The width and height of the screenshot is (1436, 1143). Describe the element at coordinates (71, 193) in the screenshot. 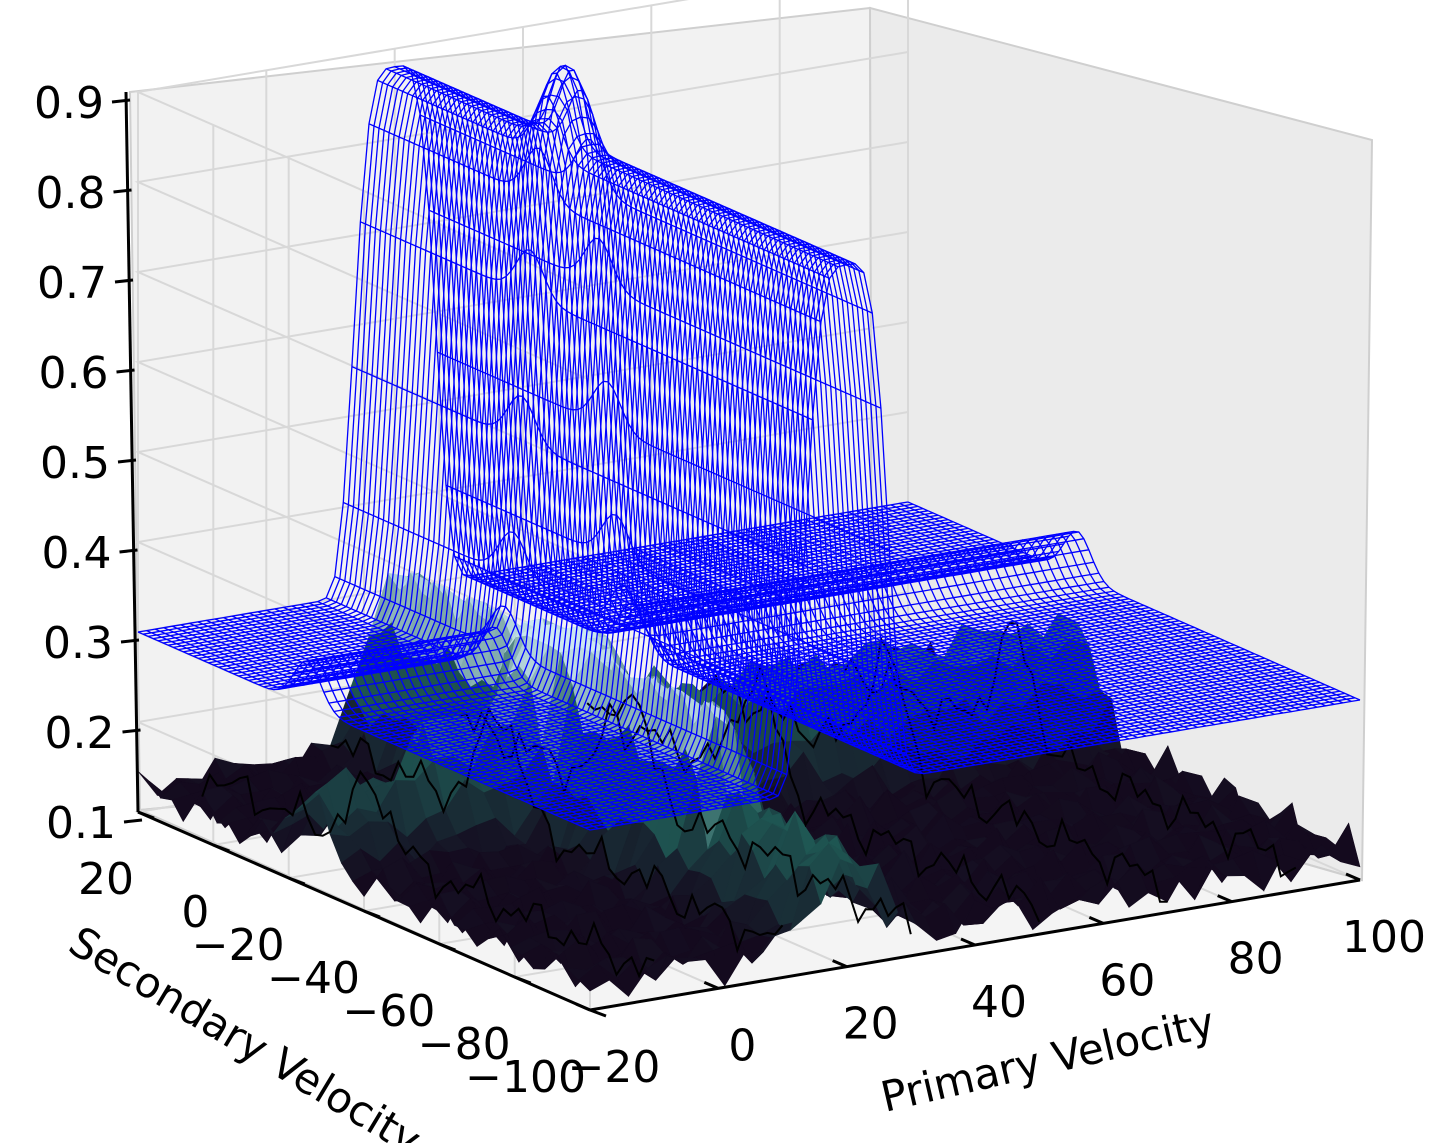

I see `z-tick-label: 0.8` at that location.